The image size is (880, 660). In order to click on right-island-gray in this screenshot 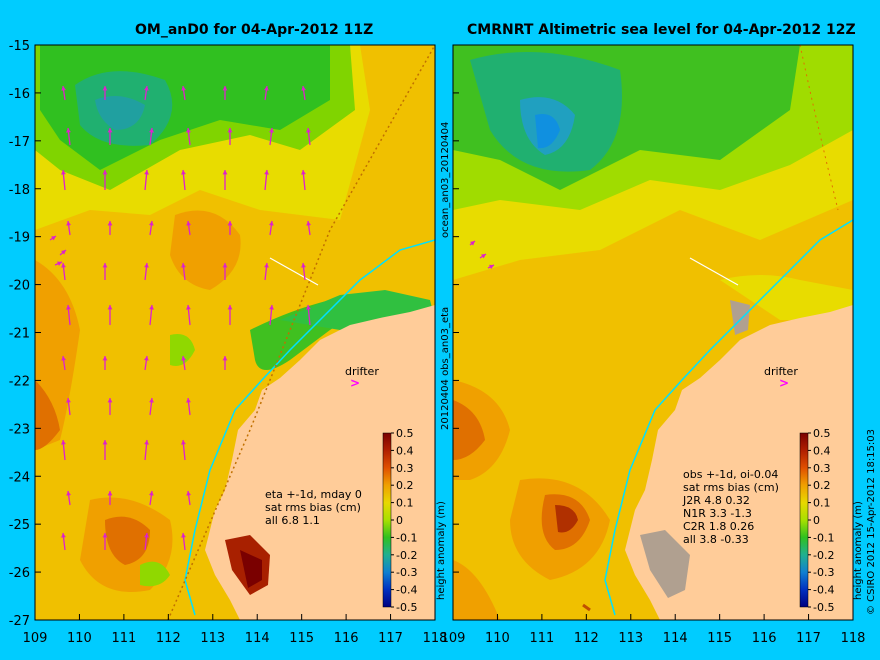, I will do `click(740, 317)`.